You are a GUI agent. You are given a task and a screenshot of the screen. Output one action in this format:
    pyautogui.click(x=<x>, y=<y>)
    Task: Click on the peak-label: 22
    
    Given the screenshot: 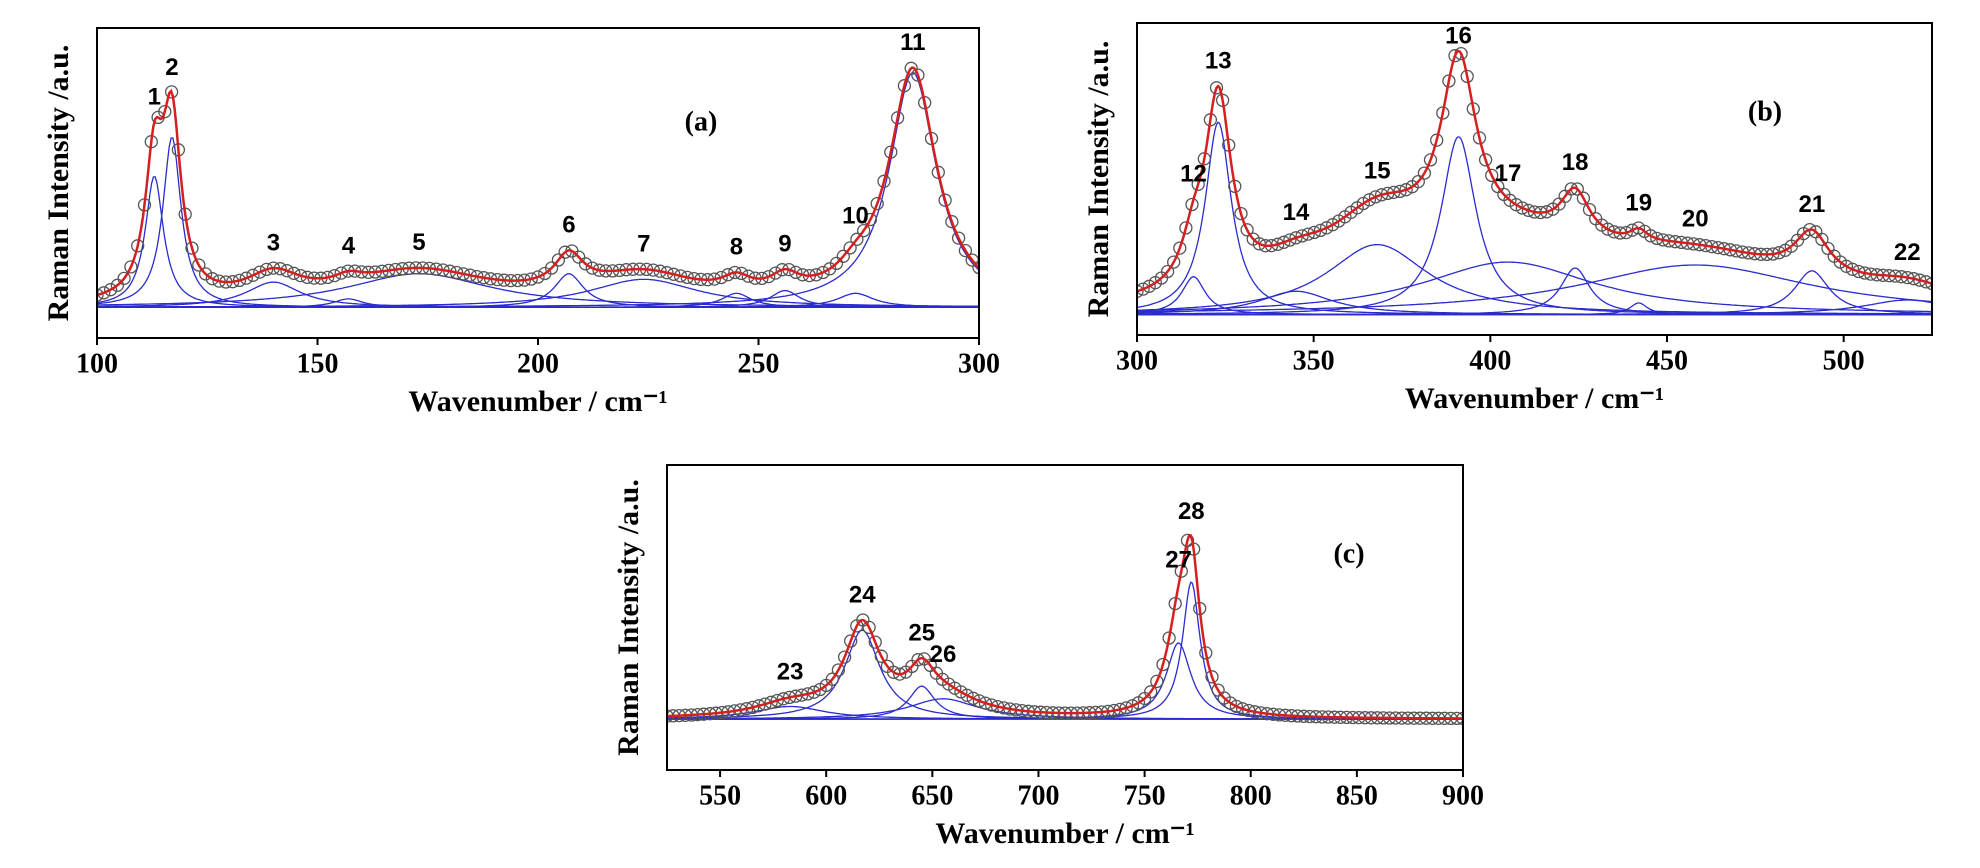 What is the action you would take?
    pyautogui.click(x=1907, y=252)
    